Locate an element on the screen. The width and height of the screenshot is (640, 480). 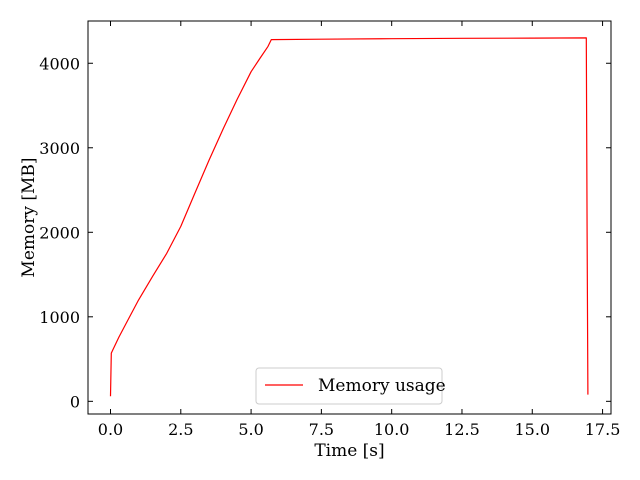
y-axis-label: Memory [MB] is located at coordinates (29, 217).